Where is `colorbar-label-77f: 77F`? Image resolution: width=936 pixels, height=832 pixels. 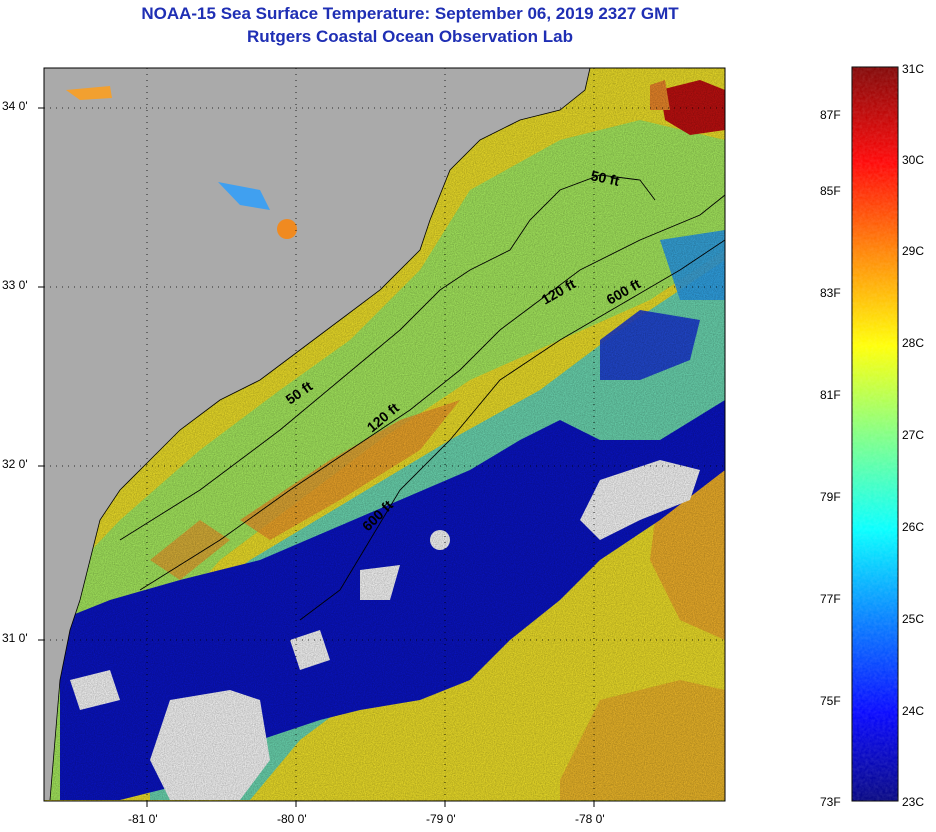 colorbar-label-77f: 77F is located at coordinates (830, 599).